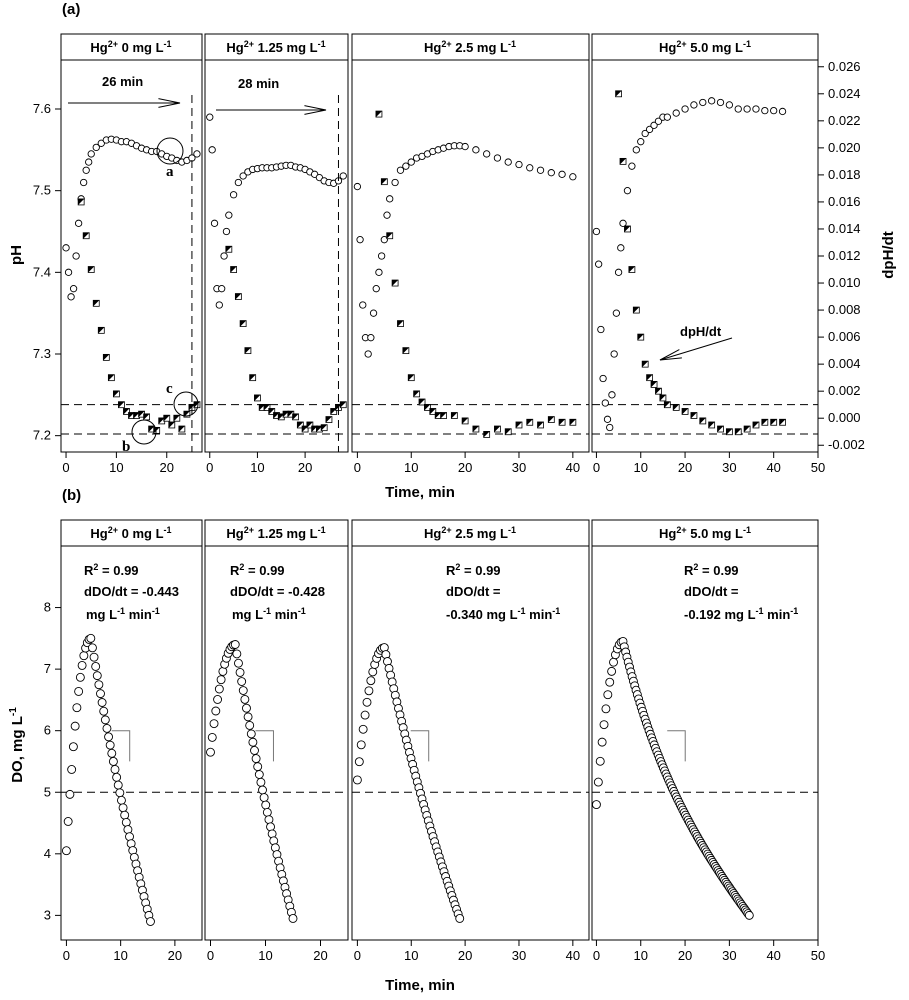 This screenshot has height=1000, width=909. I want to click on a-y2tick-label-14: 0.026, so click(844, 66).